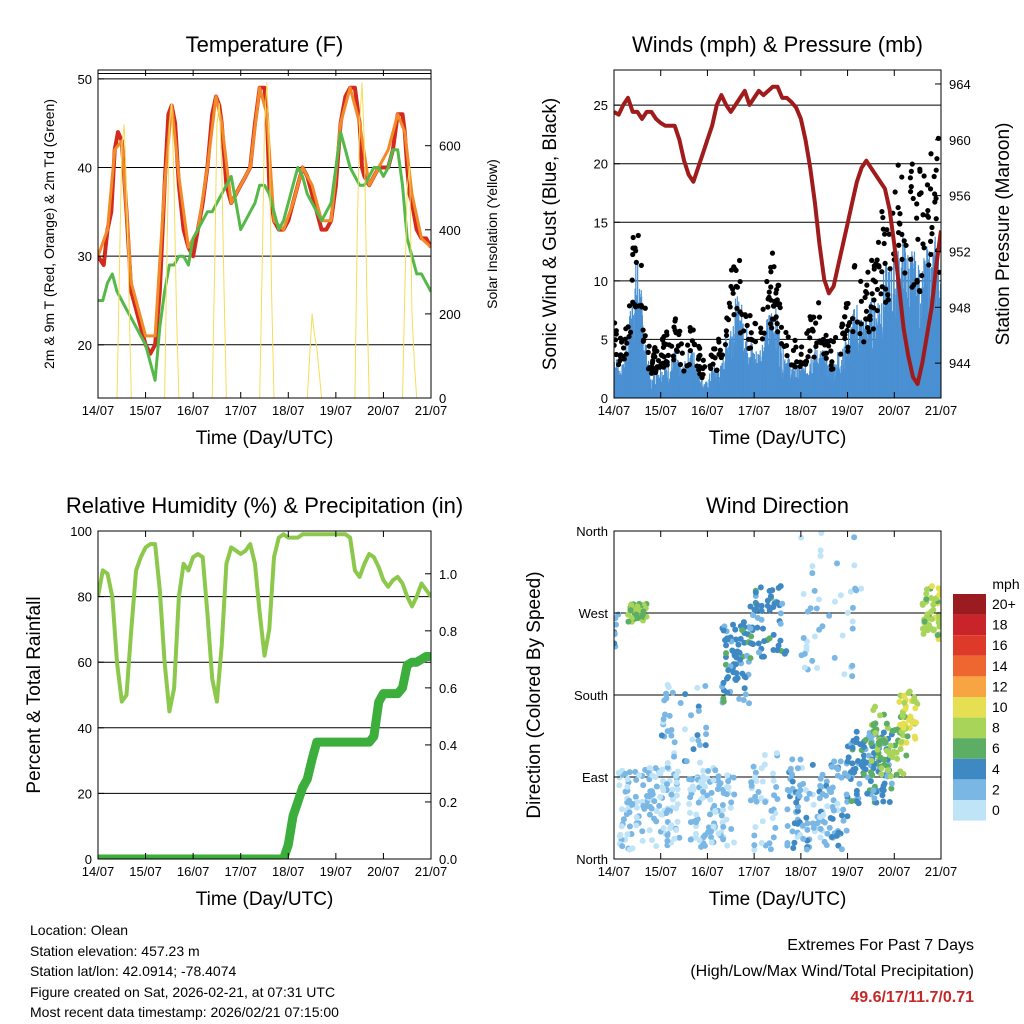  What do you see at coordinates (960, 84) in the screenshot?
I see `winds-y2tick-label: 964` at bounding box center [960, 84].